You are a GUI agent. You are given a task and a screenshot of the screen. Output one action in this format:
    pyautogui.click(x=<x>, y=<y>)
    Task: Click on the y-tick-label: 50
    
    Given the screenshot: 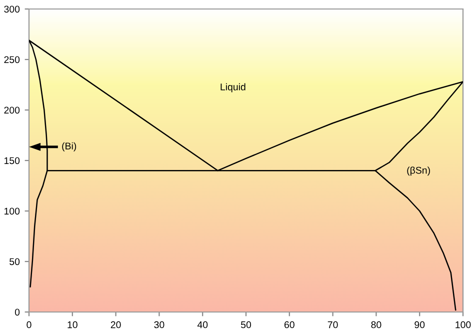 What is the action you would take?
    pyautogui.click(x=15, y=262)
    